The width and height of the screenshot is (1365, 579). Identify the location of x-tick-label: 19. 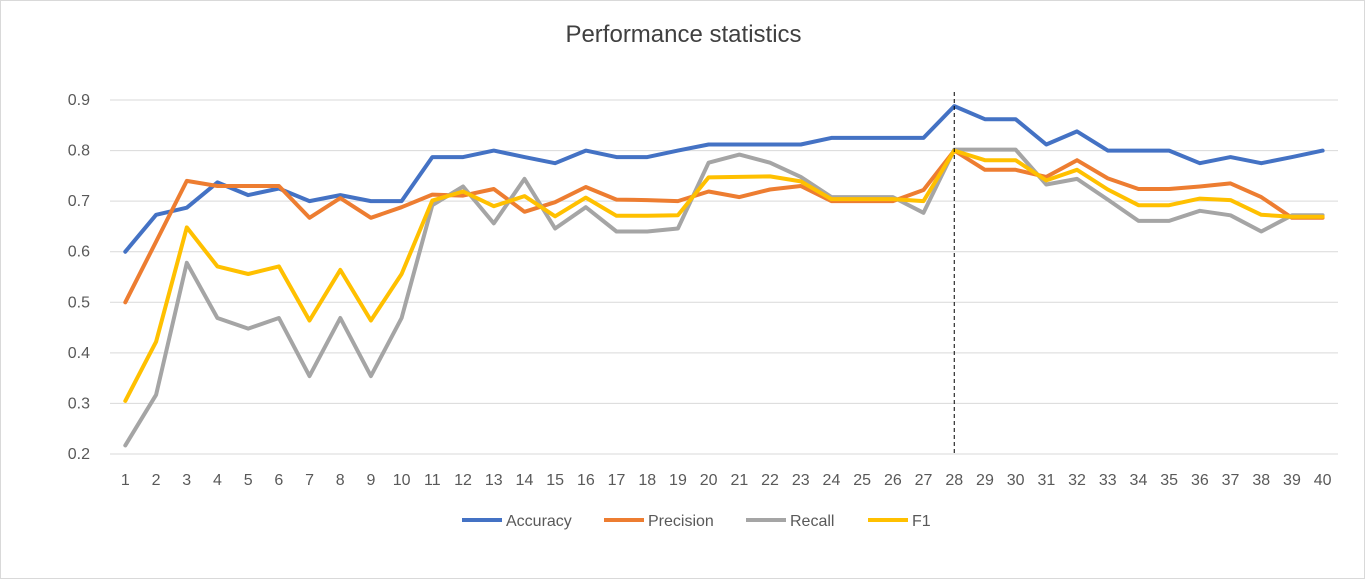
(678, 480).